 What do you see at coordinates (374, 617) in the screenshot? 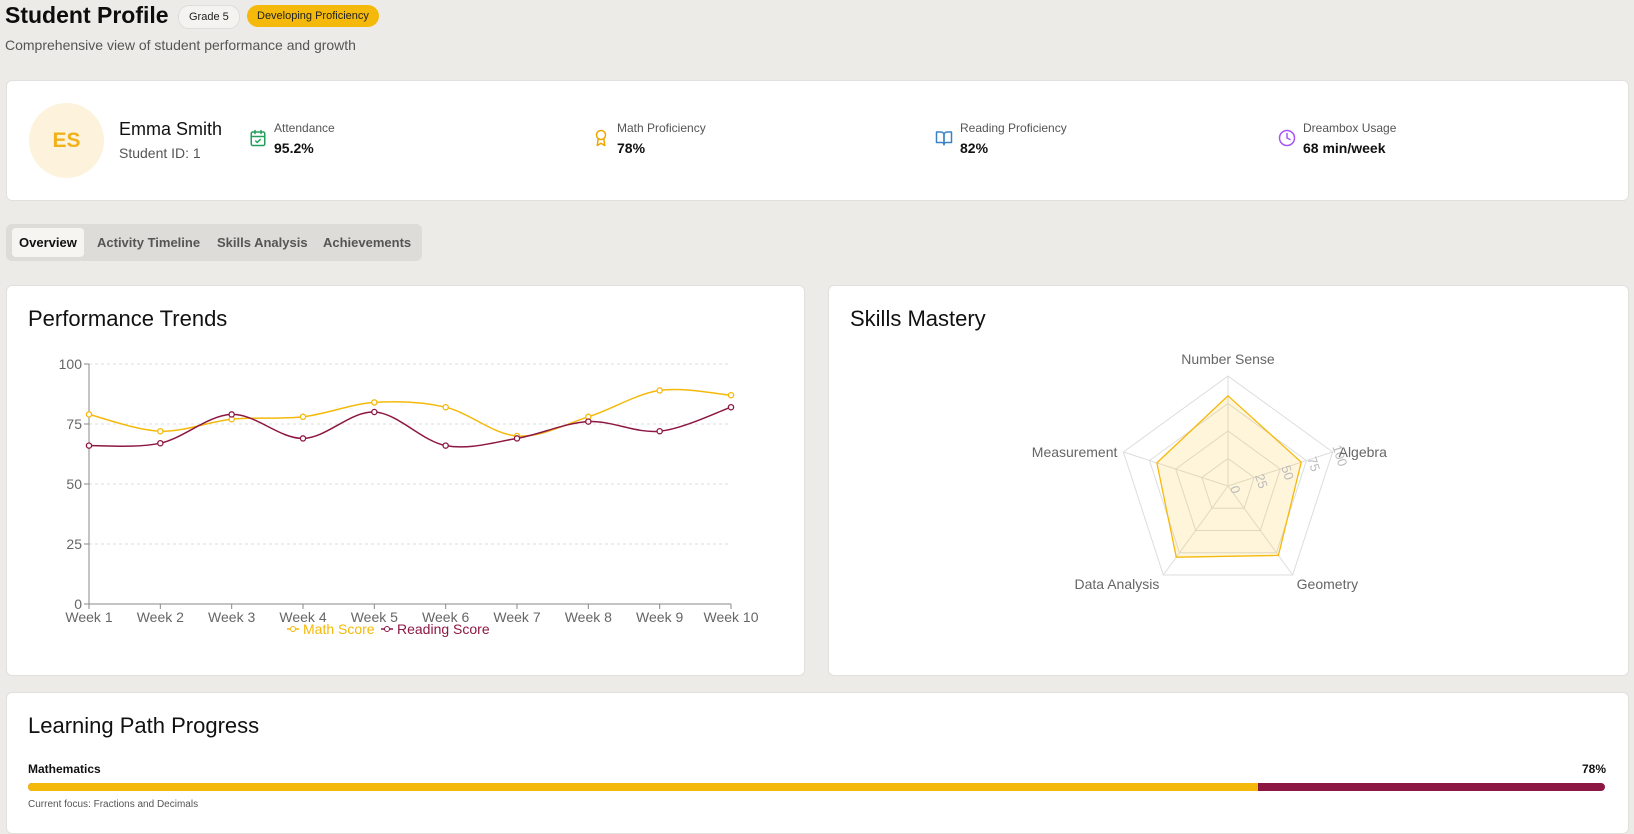
I see `x-tick-label: Week 5` at bounding box center [374, 617].